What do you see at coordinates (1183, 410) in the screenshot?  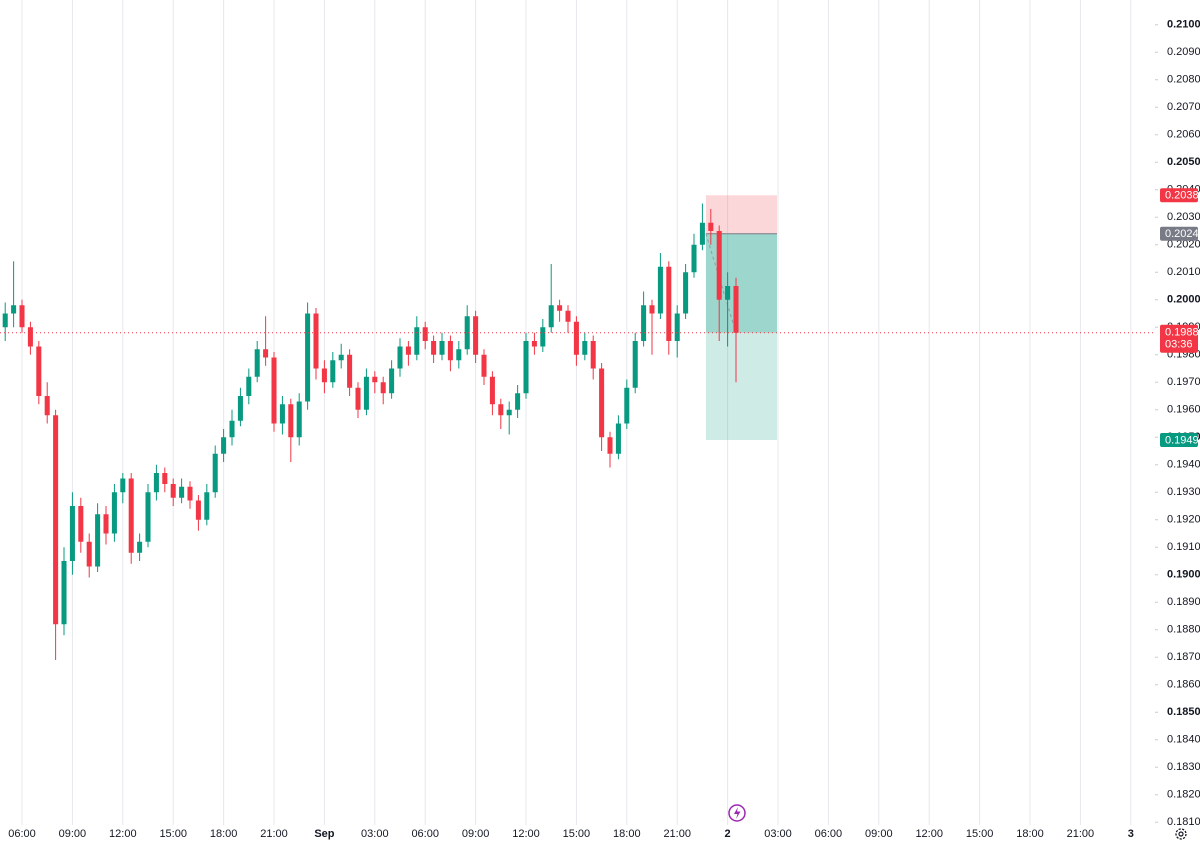 I see `y-tick-label: 0.1960` at bounding box center [1183, 410].